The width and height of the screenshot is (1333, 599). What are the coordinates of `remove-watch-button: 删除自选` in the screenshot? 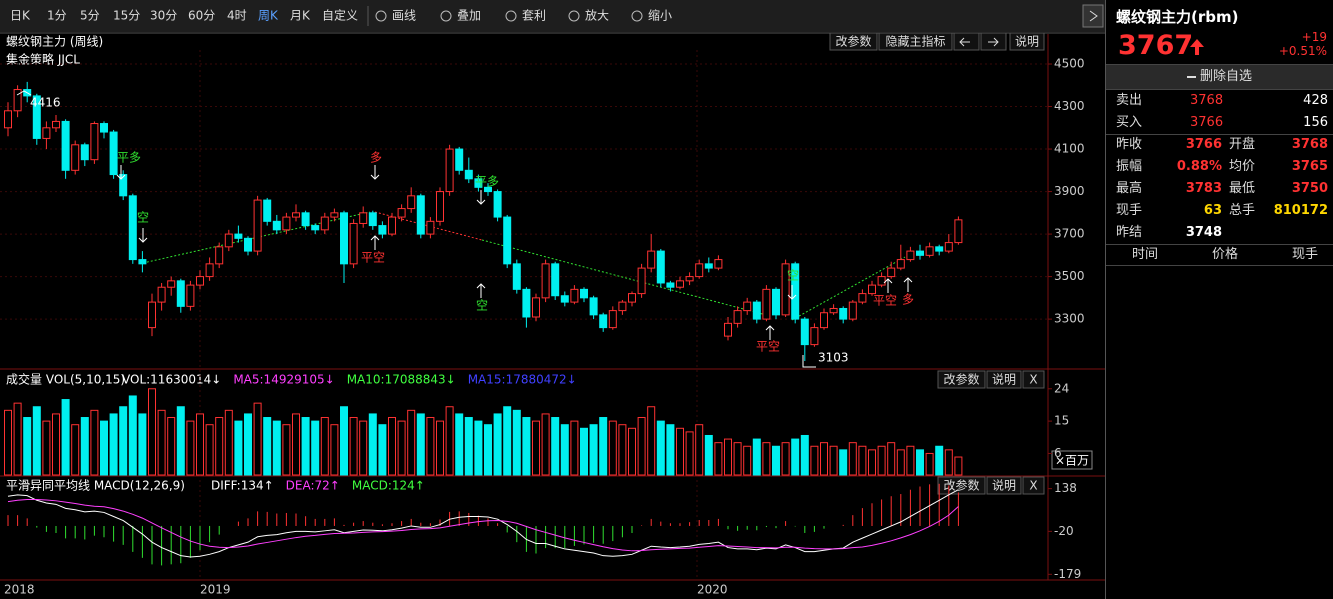 It's located at (1219, 77).